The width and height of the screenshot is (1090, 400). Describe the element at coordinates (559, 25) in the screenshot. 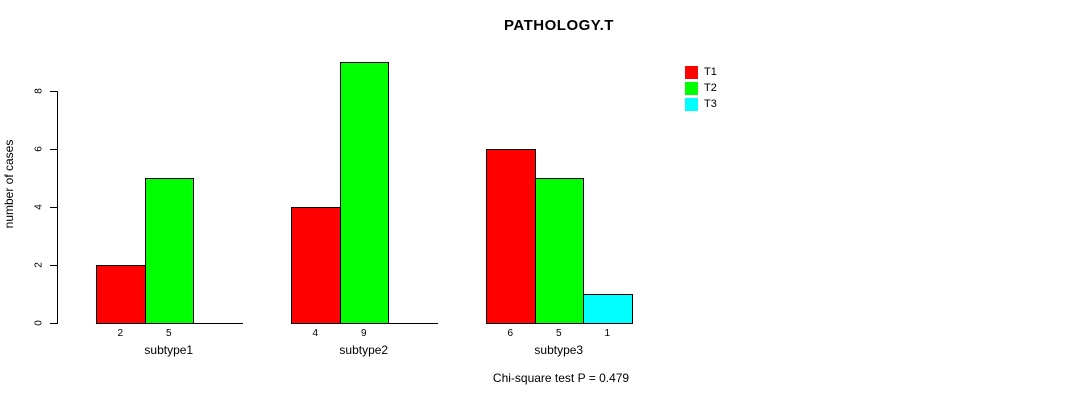

I see `chart-title: PATHOLOGY.T` at that location.